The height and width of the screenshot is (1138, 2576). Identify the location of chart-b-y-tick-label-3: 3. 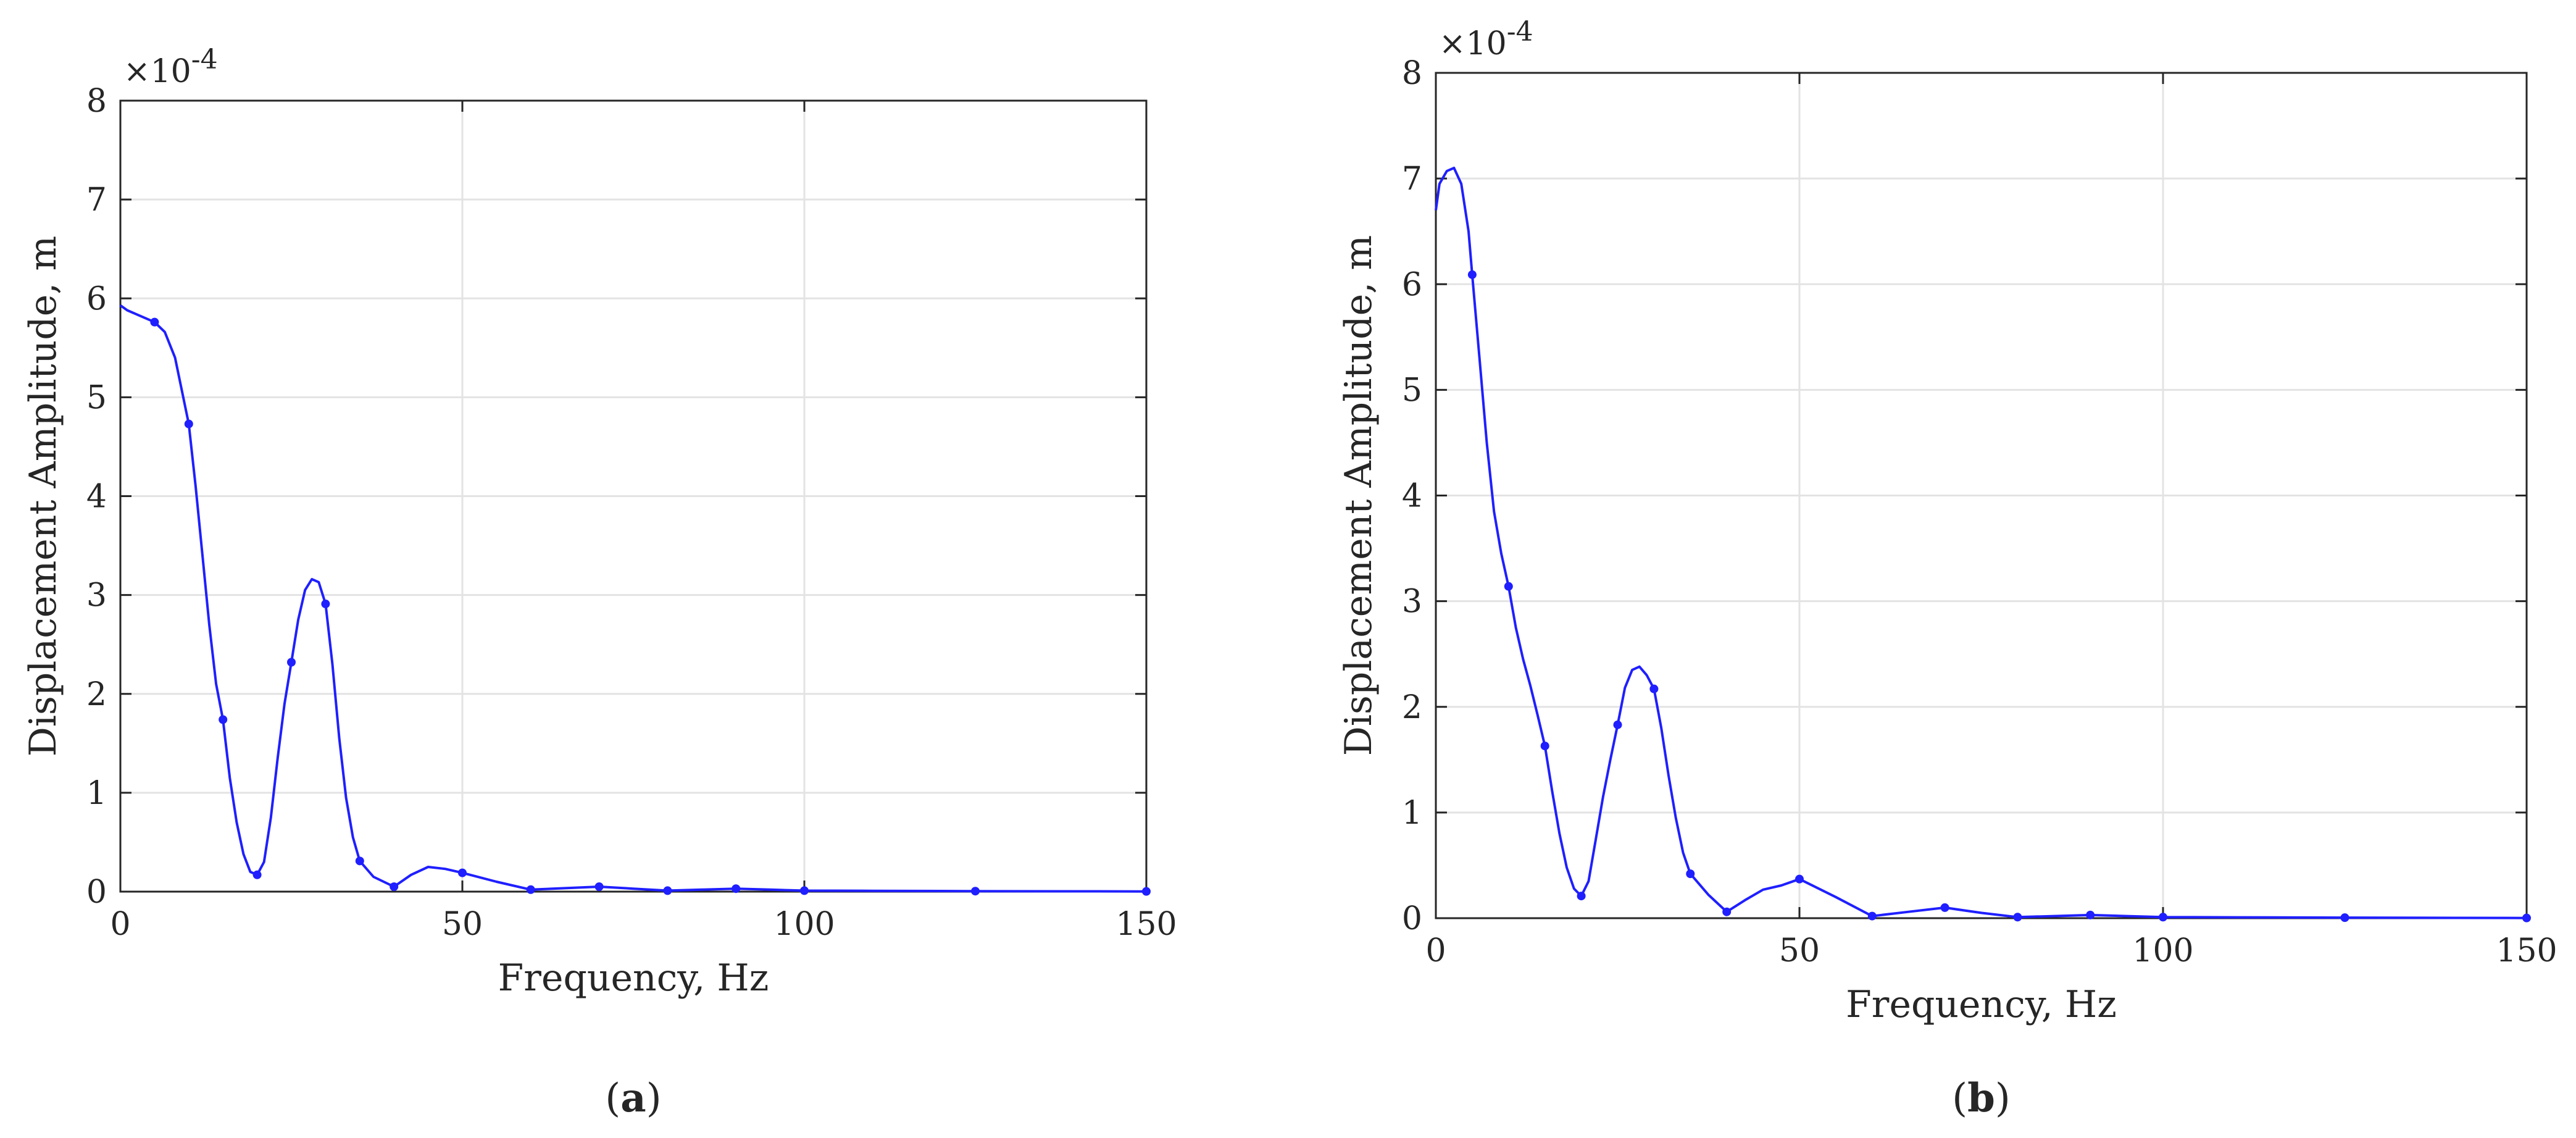
(1412, 602).